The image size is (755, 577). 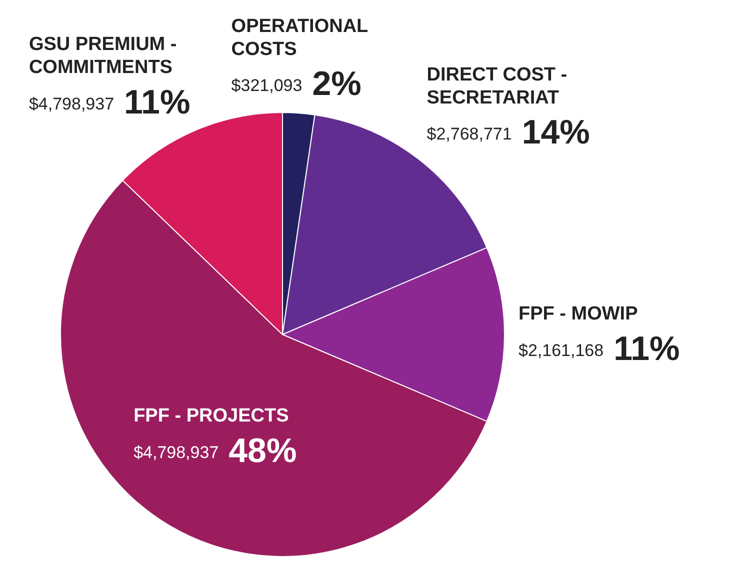 I want to click on slice-label: FPF - MOWIP, so click(x=578, y=314).